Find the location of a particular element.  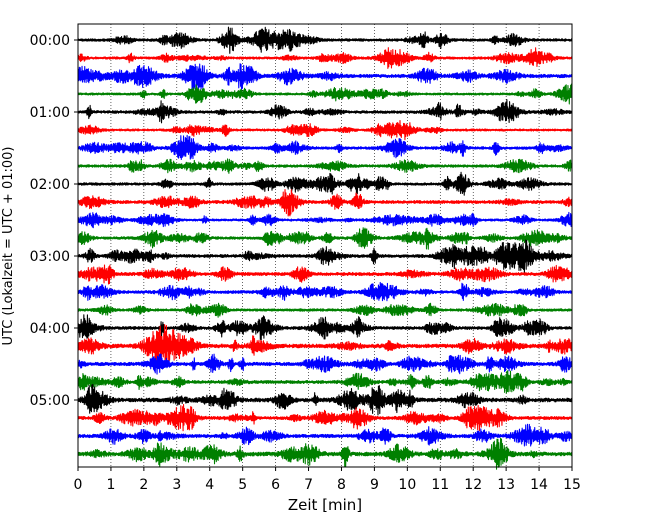

y-tick-label: 01:00 is located at coordinates (50, 113).